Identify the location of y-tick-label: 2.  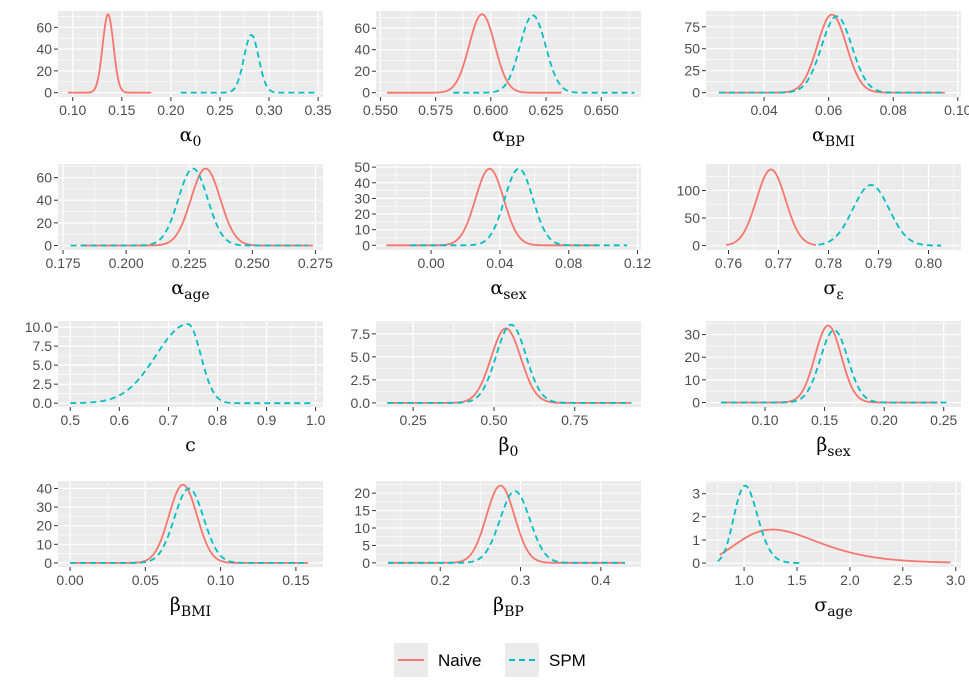
(696, 517).